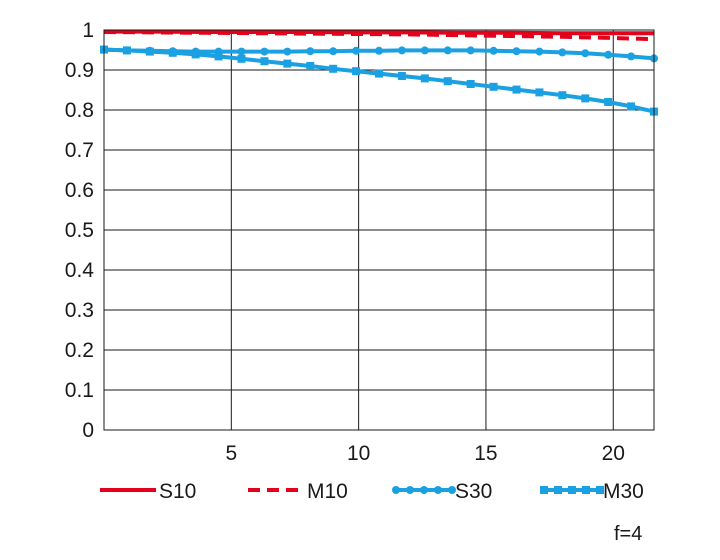 The width and height of the screenshot is (720, 560). I want to click on series-line-m10, so click(379, 36).